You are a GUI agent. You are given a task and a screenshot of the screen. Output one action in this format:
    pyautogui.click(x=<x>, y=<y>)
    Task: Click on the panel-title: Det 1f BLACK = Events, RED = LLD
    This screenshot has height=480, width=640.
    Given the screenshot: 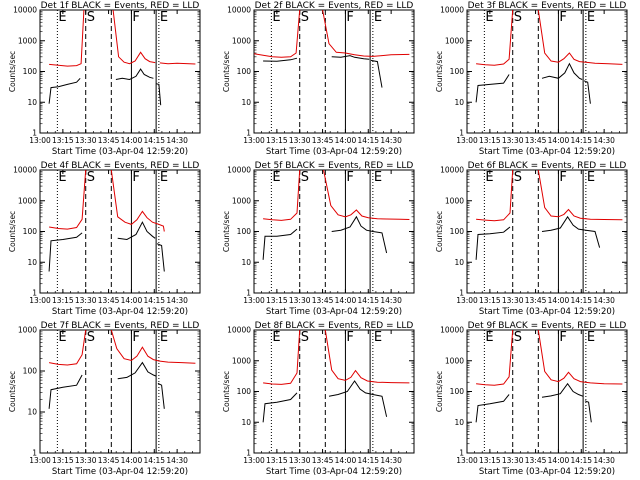 What is the action you would take?
    pyautogui.click(x=120, y=6)
    